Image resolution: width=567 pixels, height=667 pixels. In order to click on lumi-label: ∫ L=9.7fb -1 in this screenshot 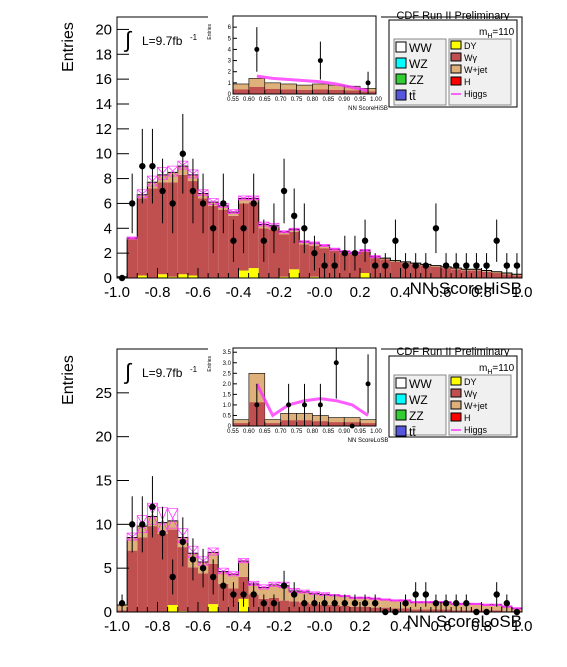, I will do `click(160, 39)`.